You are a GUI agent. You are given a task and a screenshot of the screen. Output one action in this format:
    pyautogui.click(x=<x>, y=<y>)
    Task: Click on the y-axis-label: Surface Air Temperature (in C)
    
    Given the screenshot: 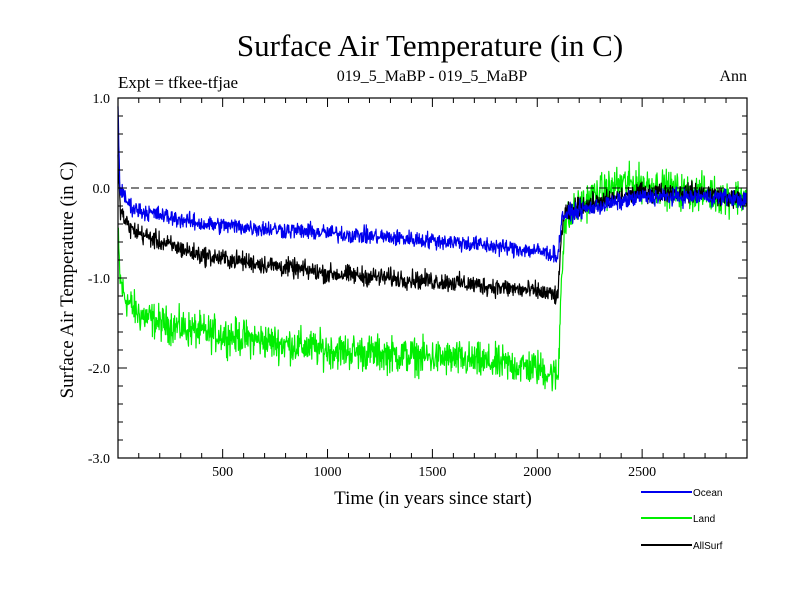 What is the action you would take?
    pyautogui.click(x=67, y=280)
    